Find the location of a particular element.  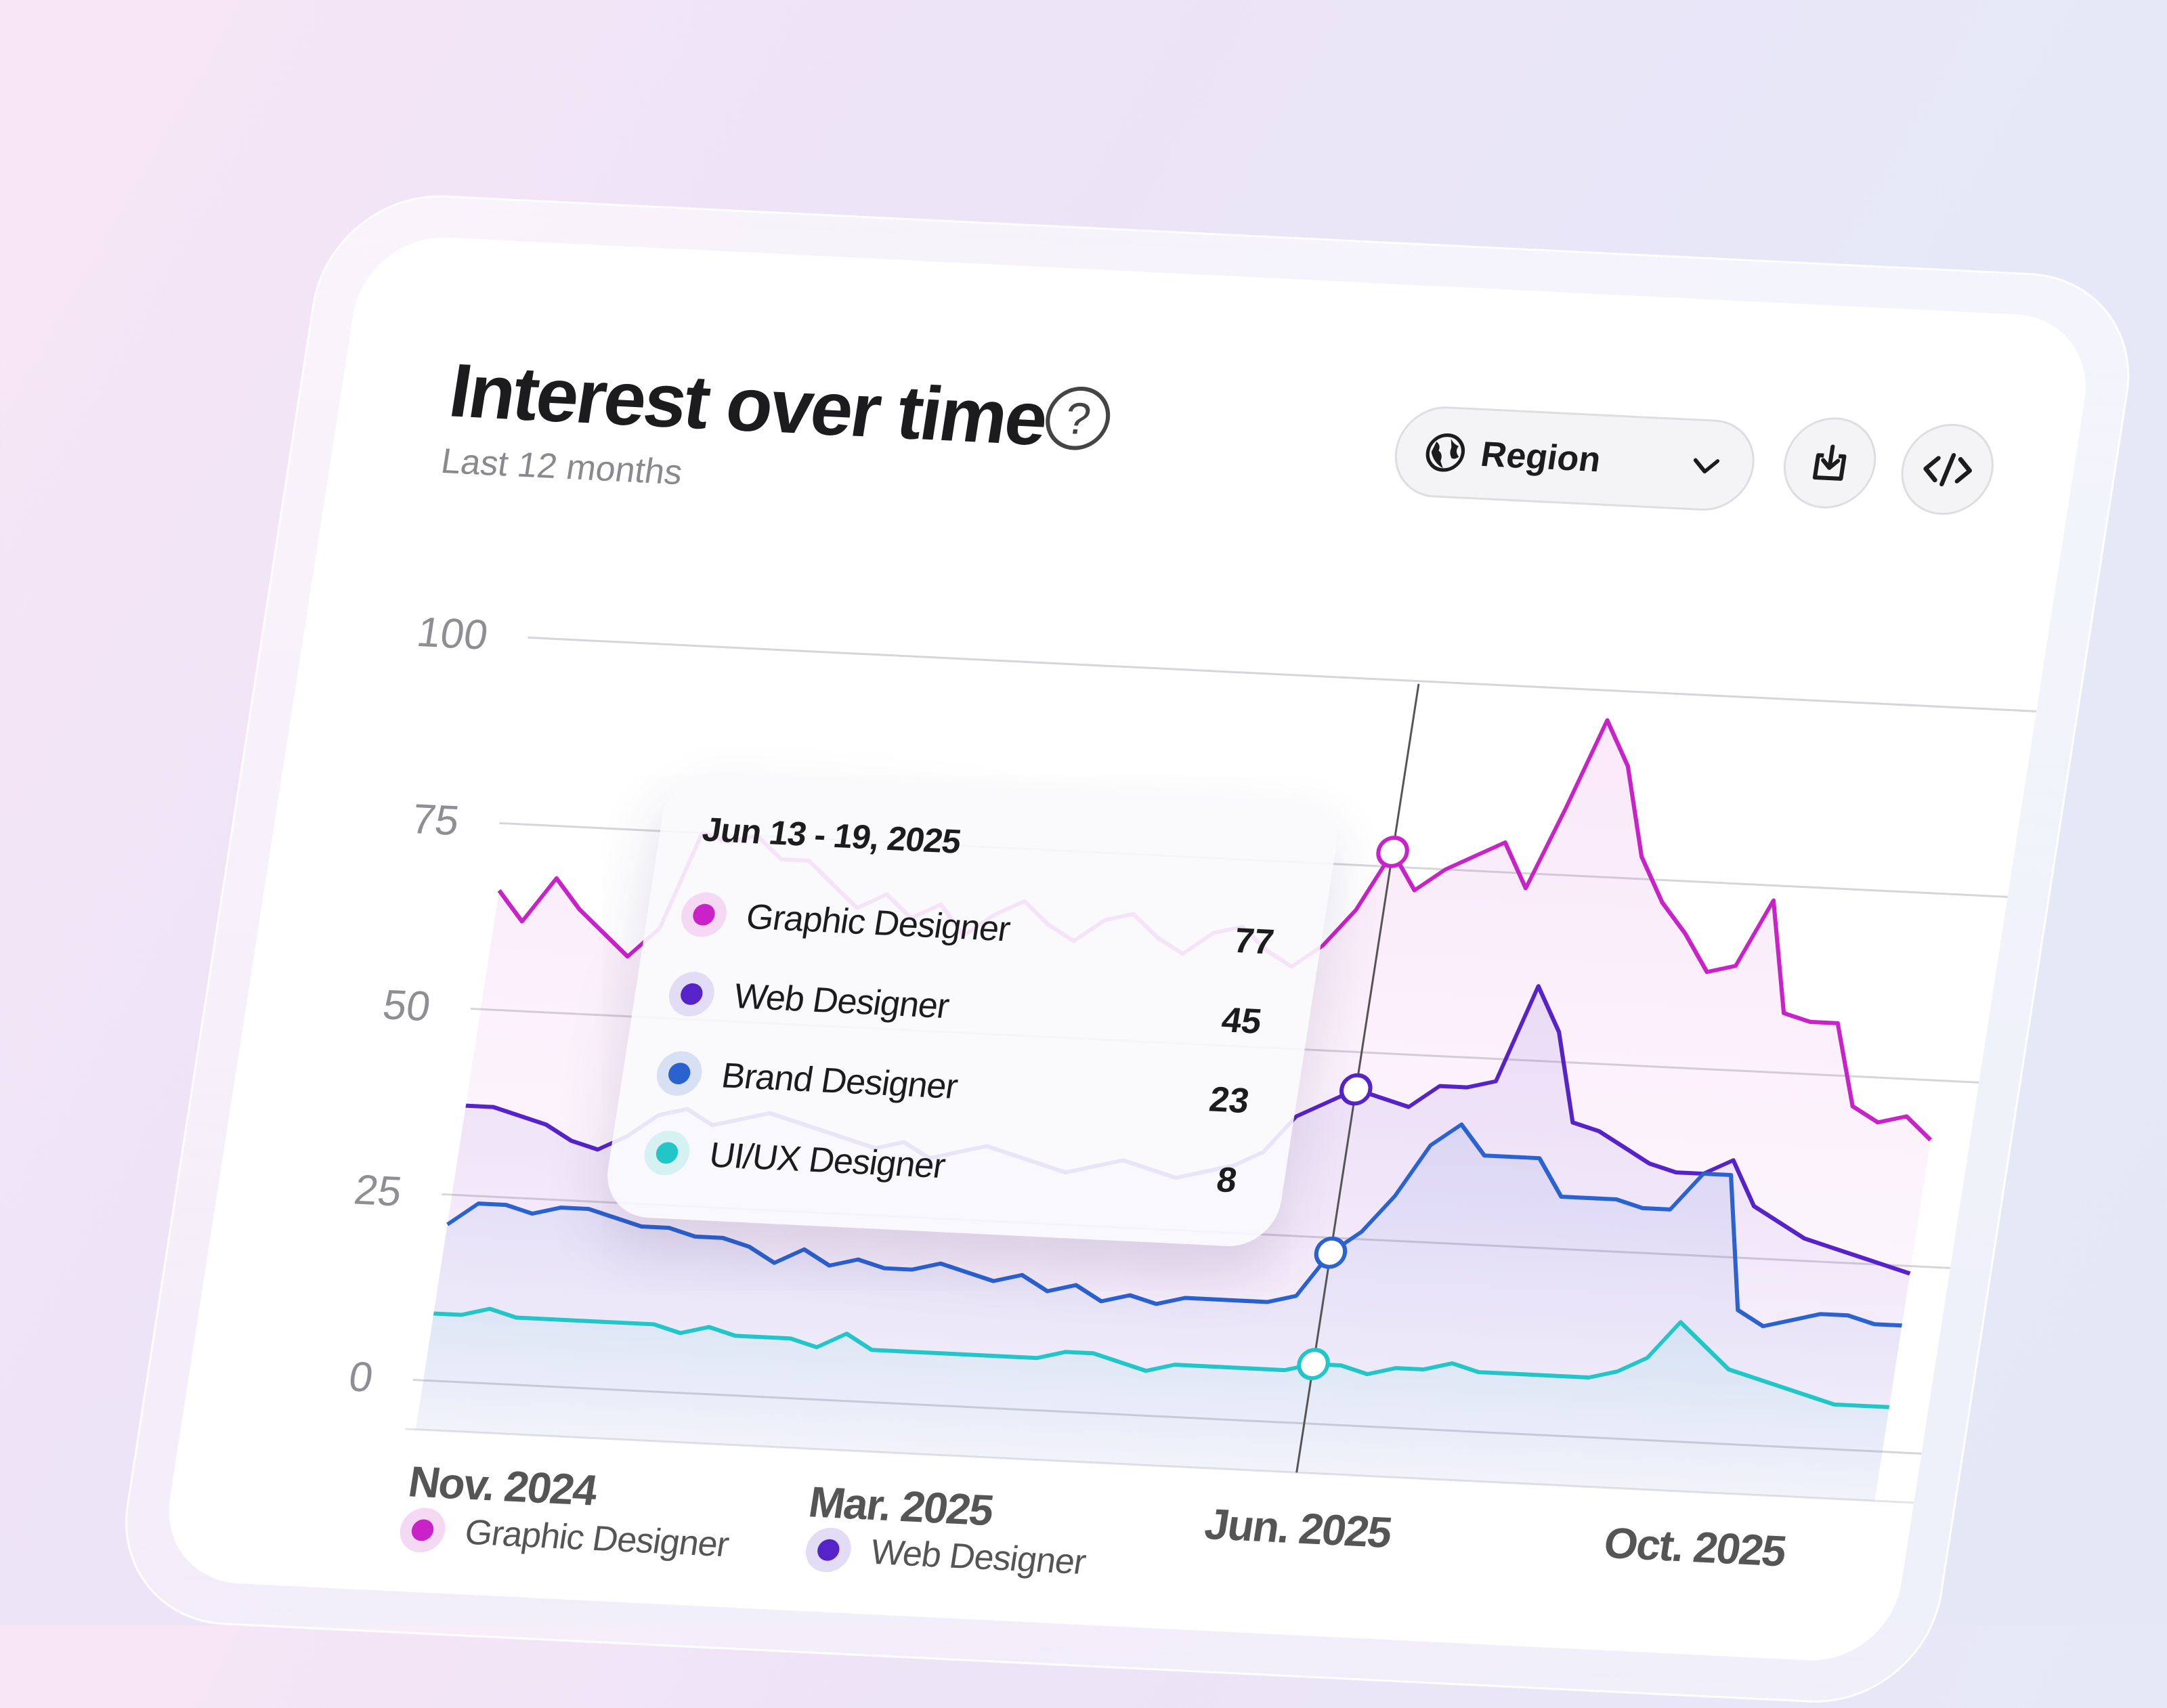

tooltip-series-name: UI/UX Designer is located at coordinates (827, 1161).